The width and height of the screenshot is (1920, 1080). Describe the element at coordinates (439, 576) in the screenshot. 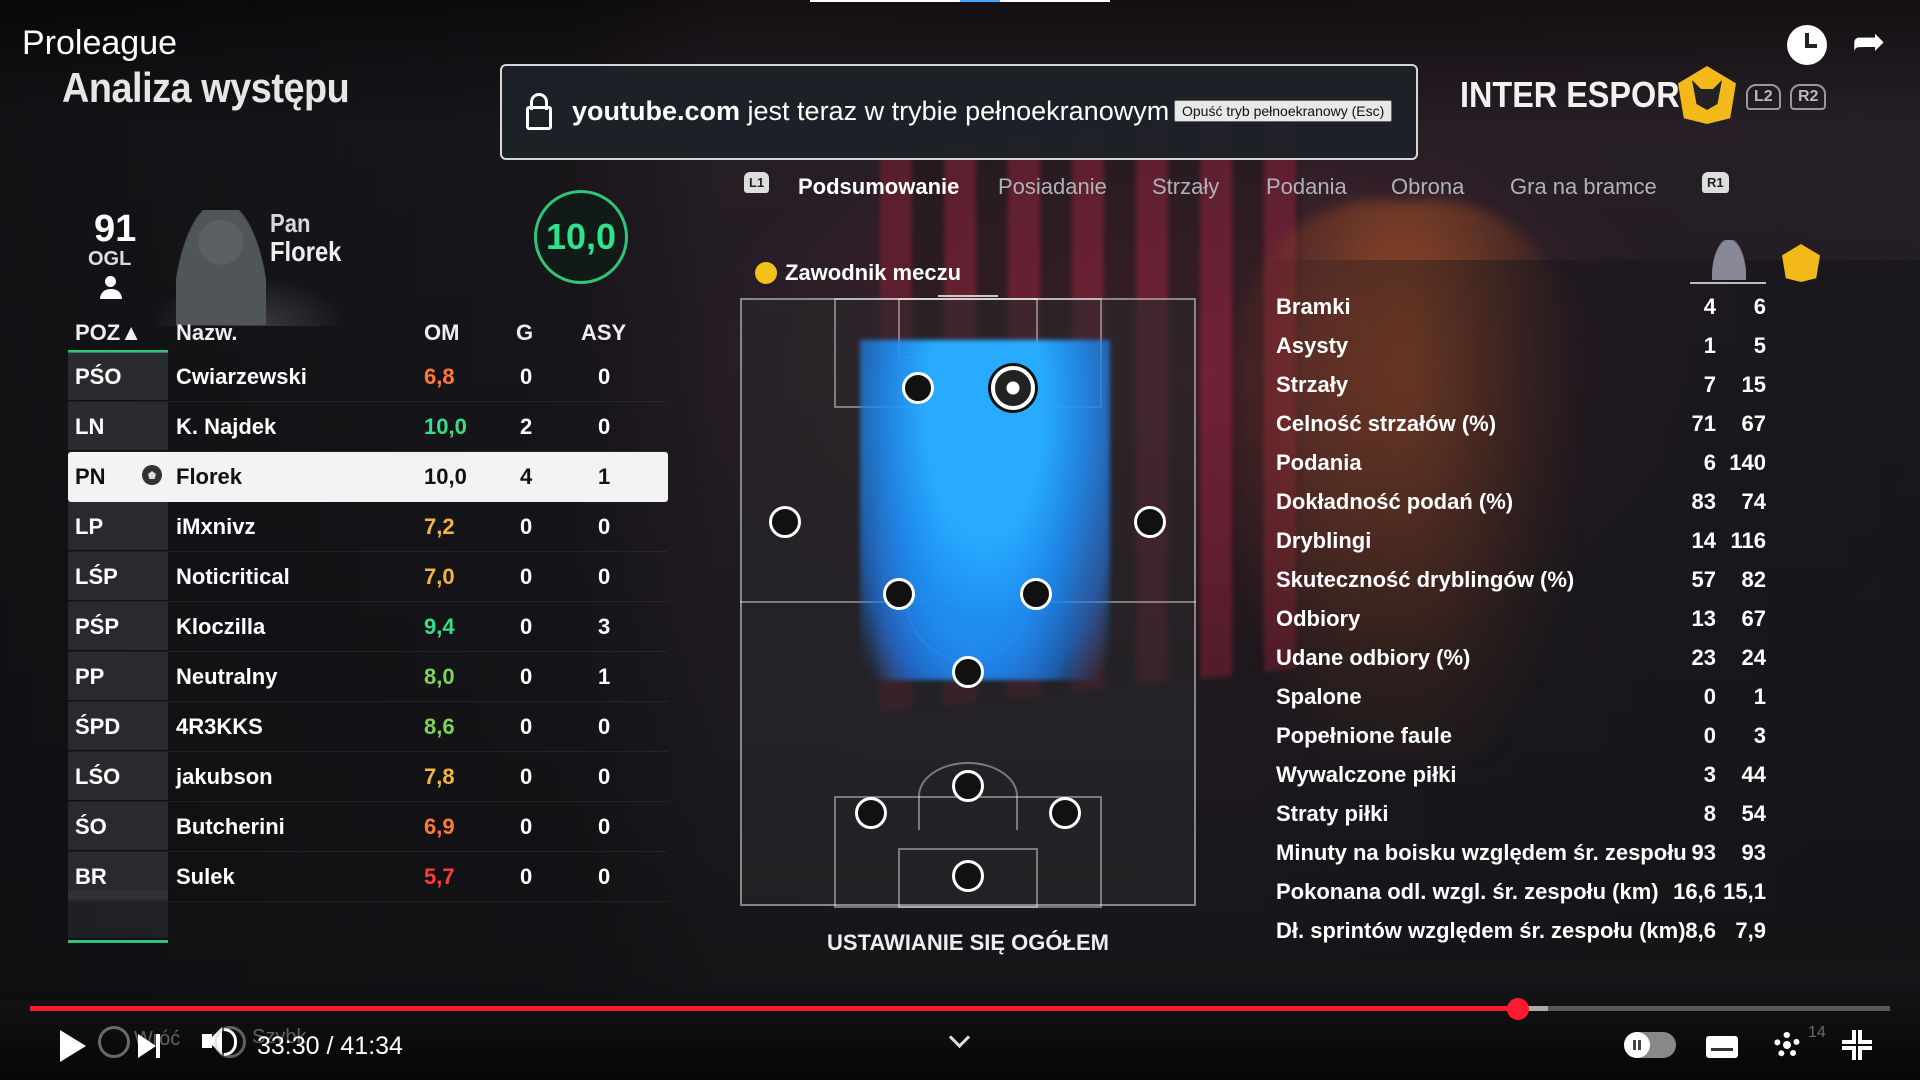

I see `row-rating: 7,0` at that location.